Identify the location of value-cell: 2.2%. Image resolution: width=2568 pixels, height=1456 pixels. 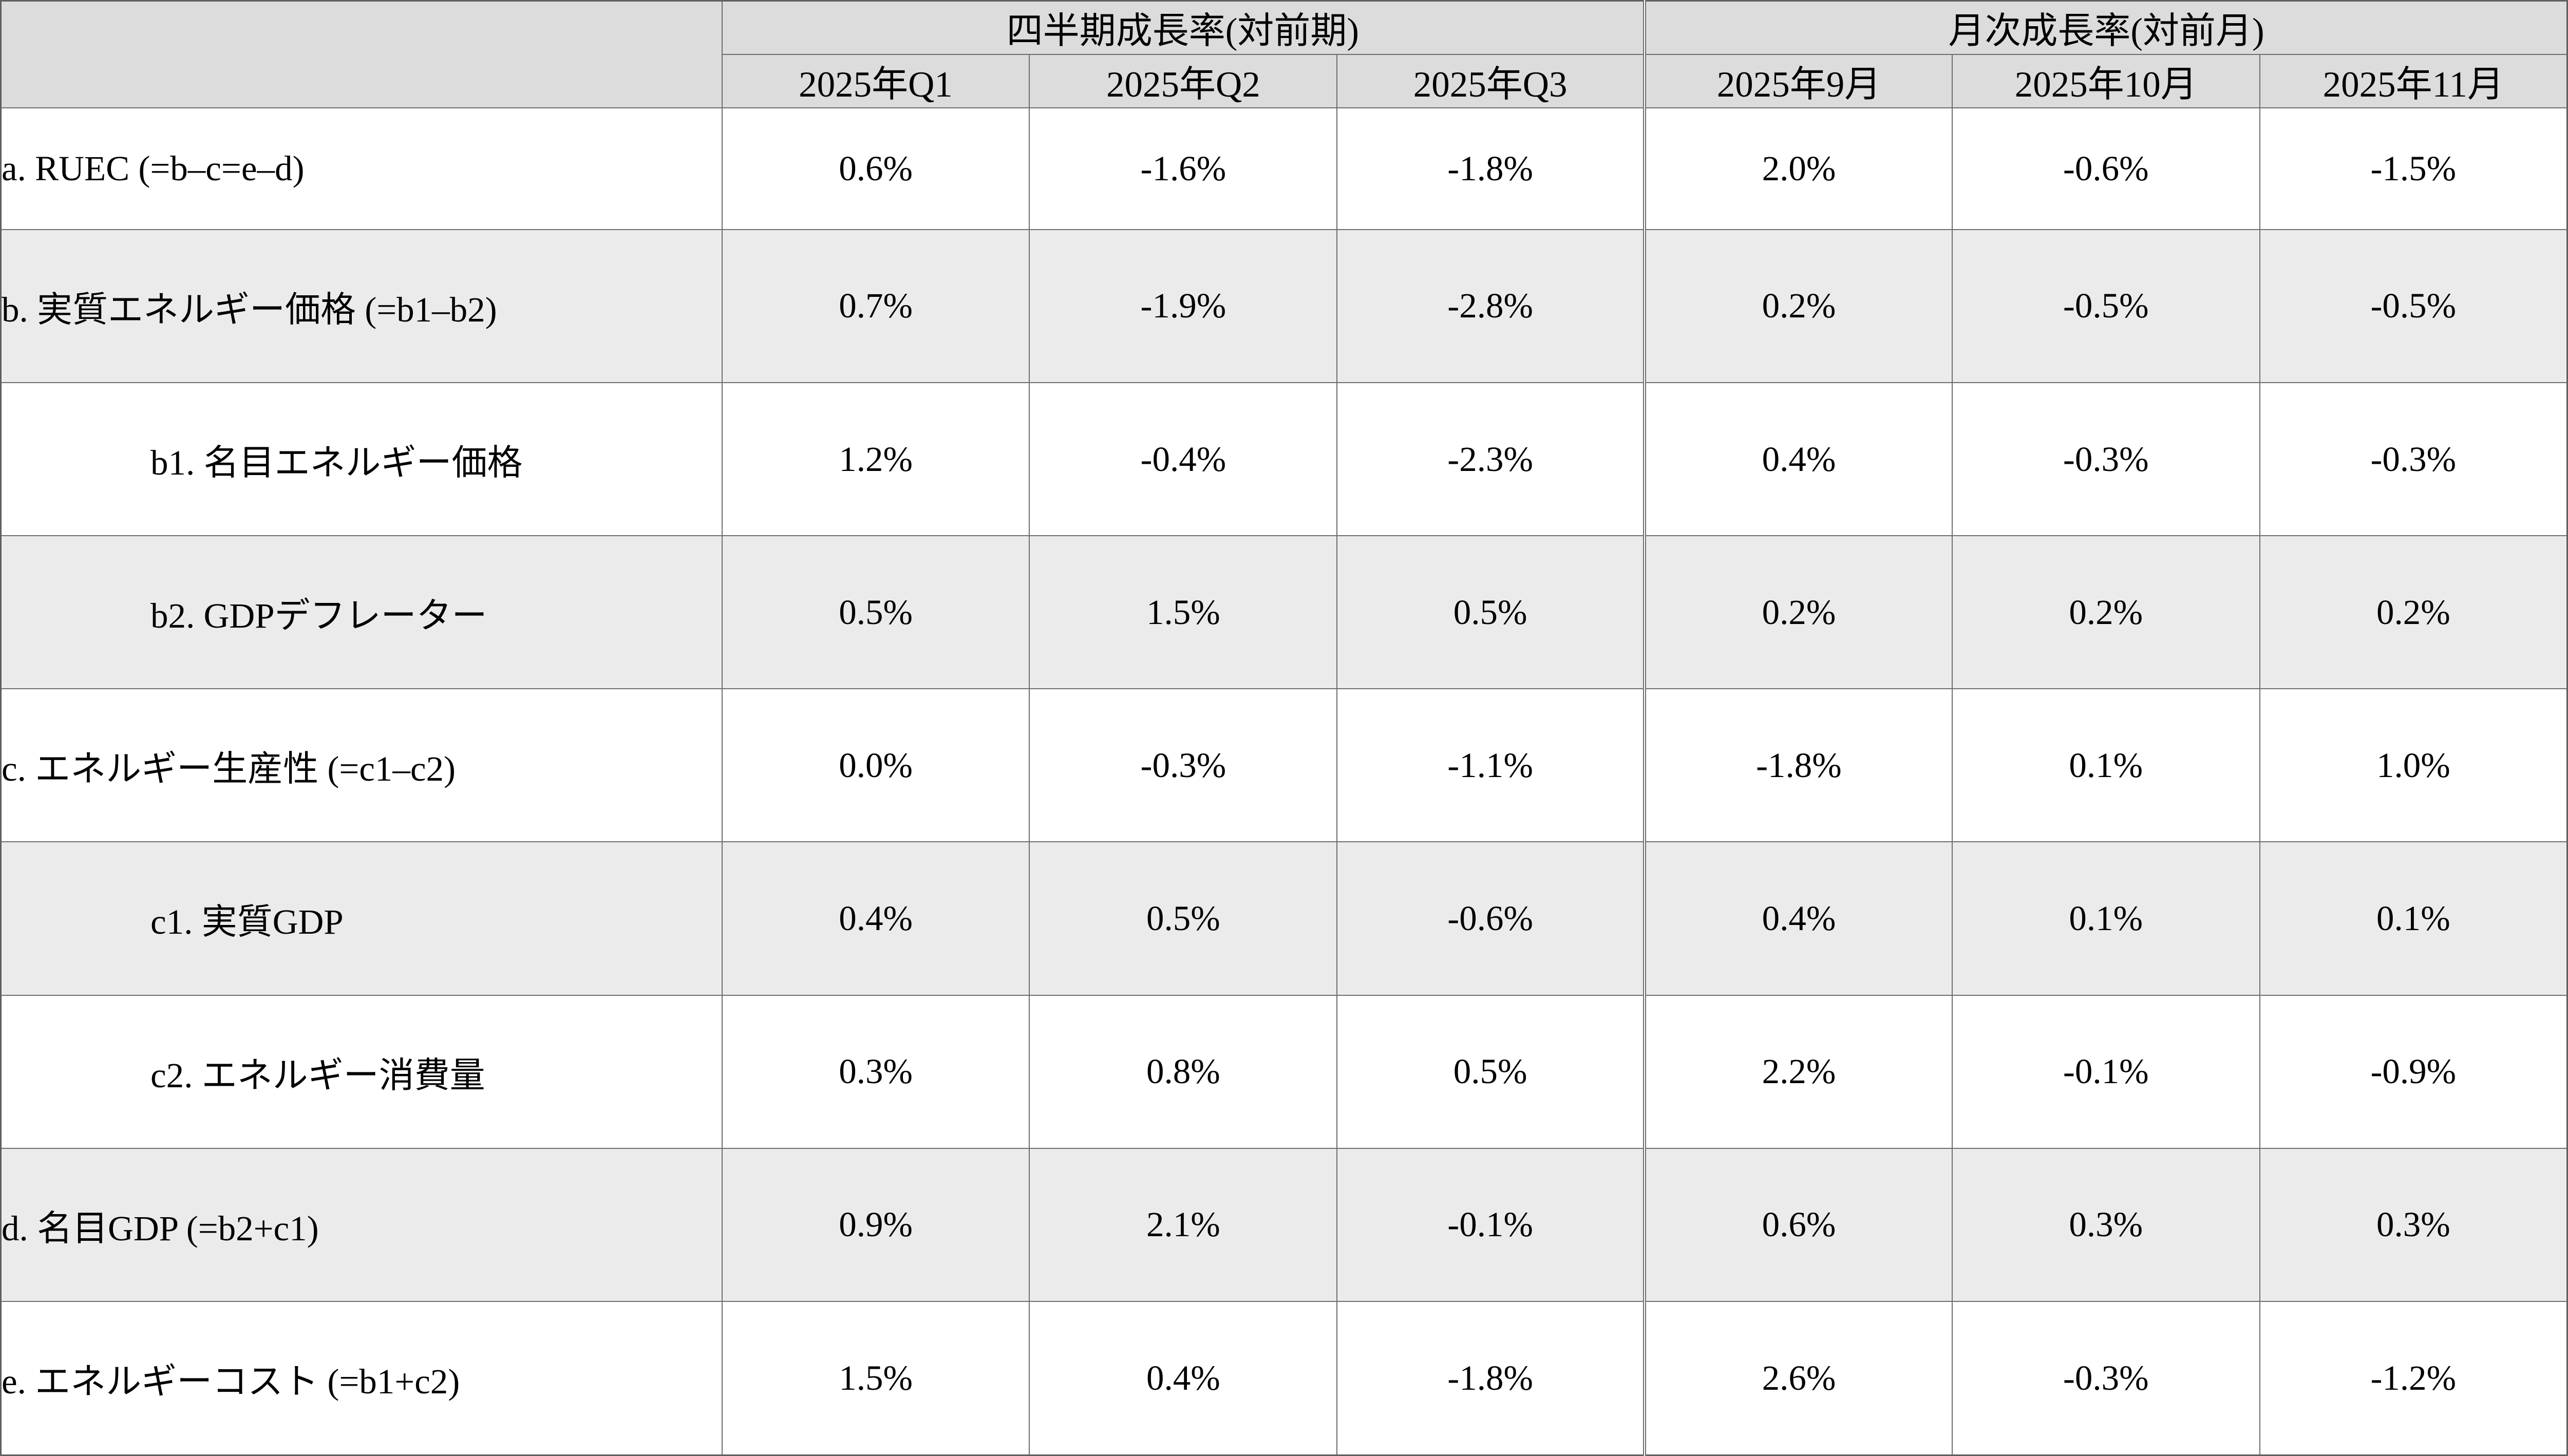
(1798, 1072).